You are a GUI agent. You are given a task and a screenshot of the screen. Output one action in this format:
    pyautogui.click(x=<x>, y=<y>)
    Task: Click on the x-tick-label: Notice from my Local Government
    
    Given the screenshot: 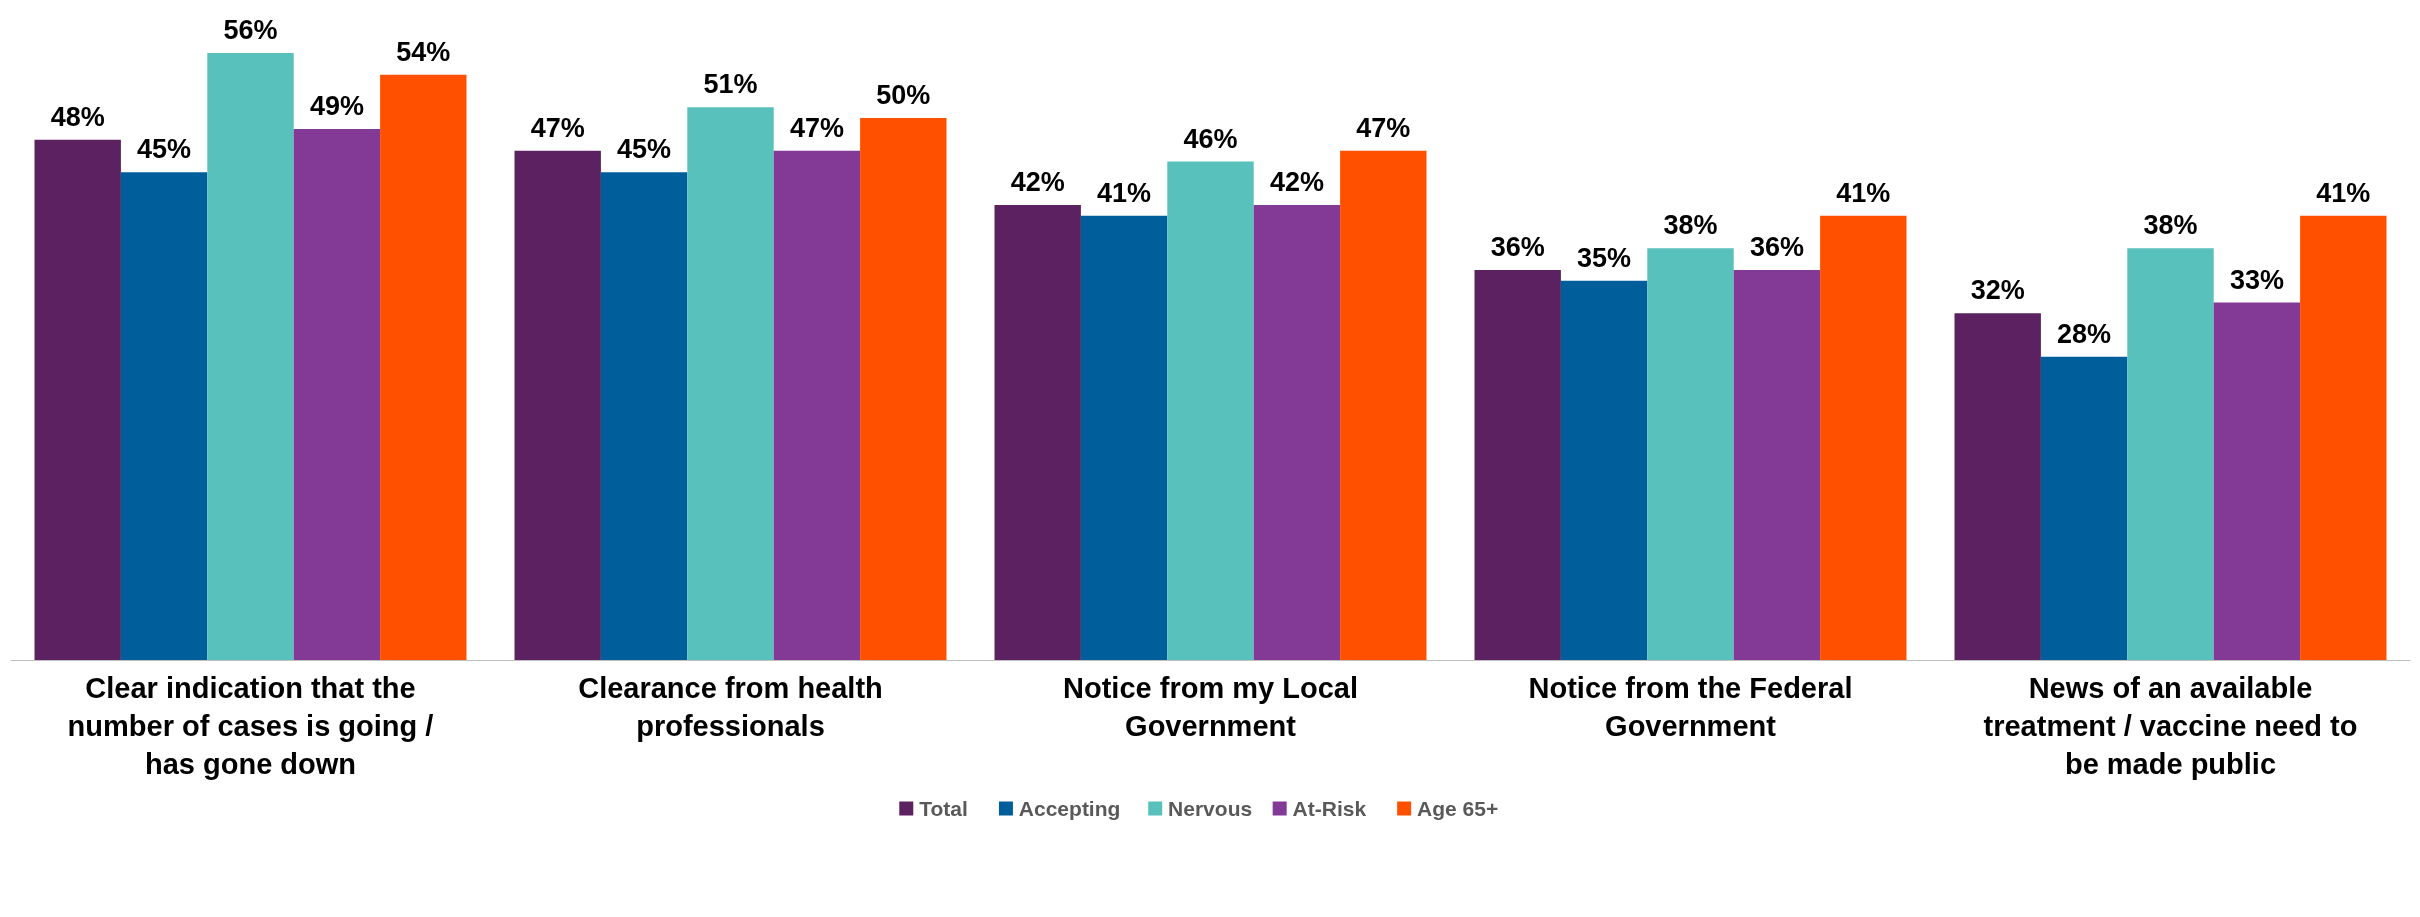 What is the action you would take?
    pyautogui.click(x=1210, y=706)
    